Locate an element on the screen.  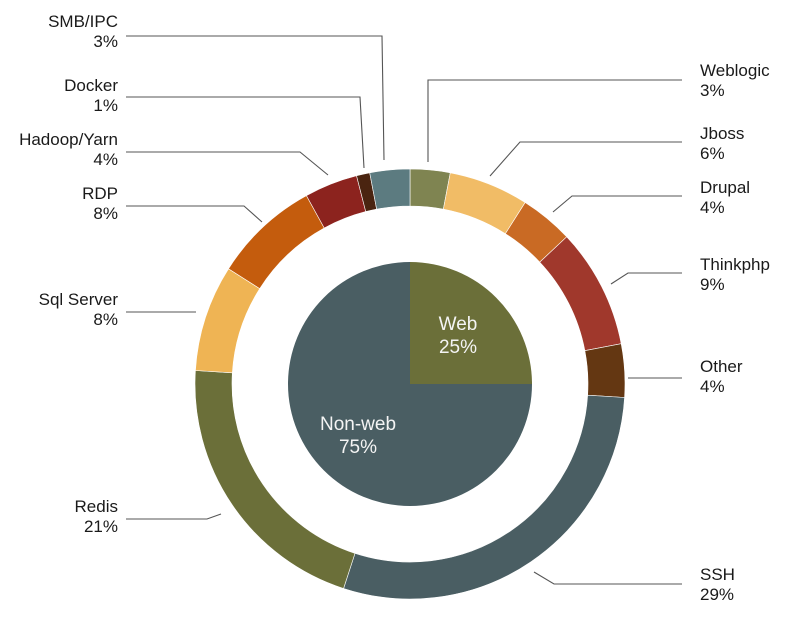
pie-slice-non-web is located at coordinates (410, 384).